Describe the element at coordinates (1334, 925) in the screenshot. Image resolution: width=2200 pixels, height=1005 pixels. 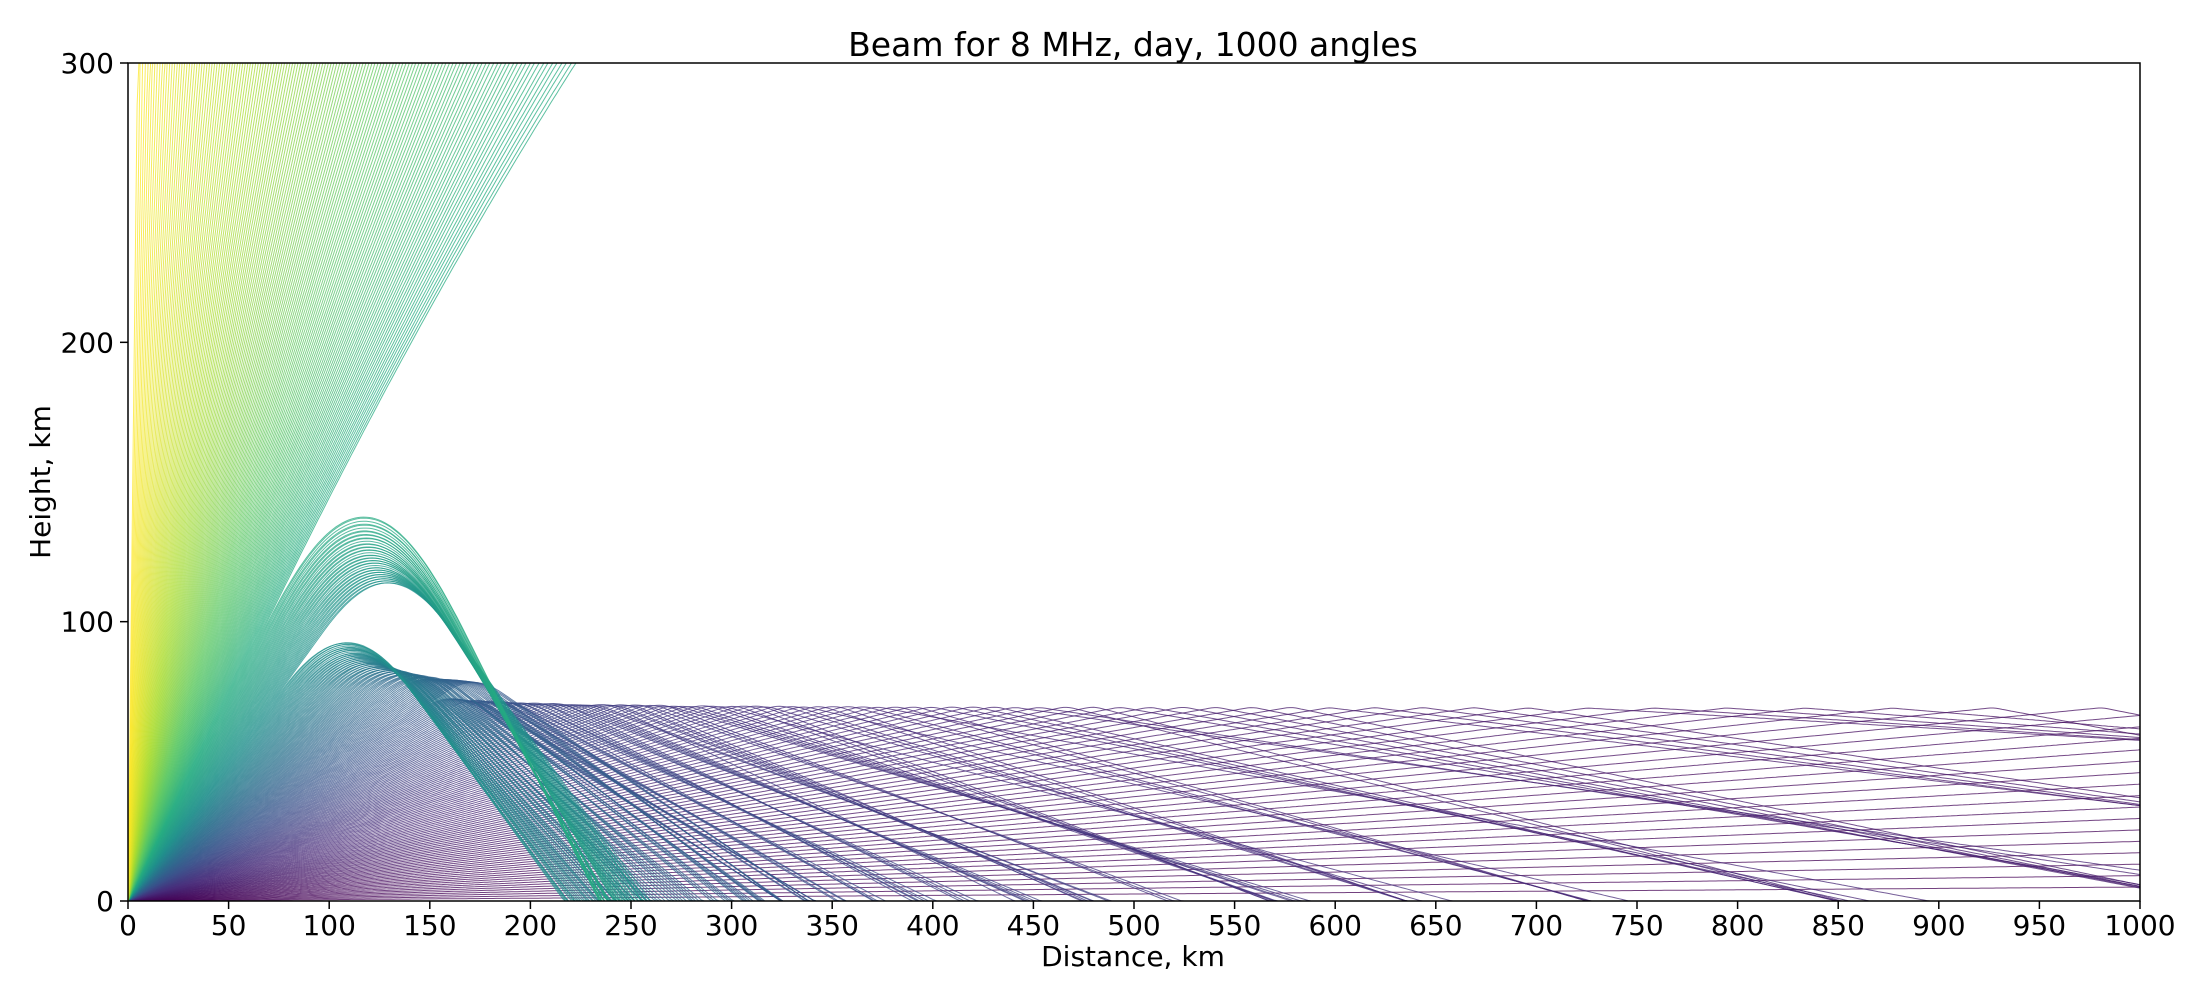
I see `x-tick-label: 600` at that location.